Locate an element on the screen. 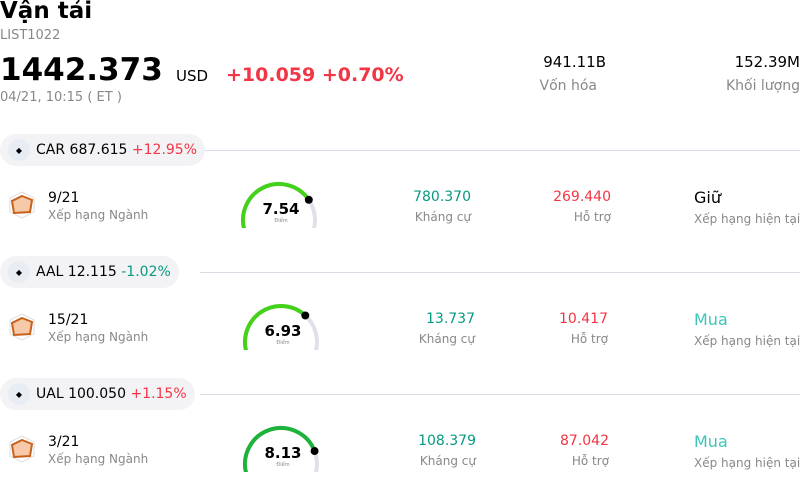  industry-rank: 15/21 is located at coordinates (68, 320).